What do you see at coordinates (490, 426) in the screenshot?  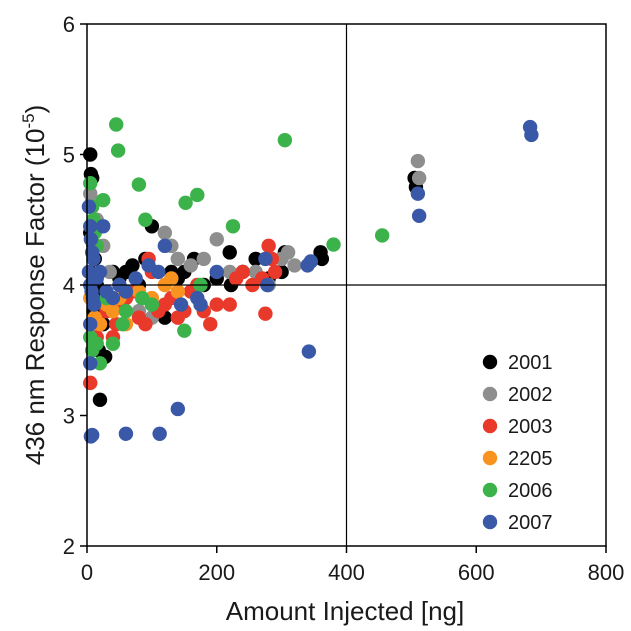 I see `legend-marker-2003` at bounding box center [490, 426].